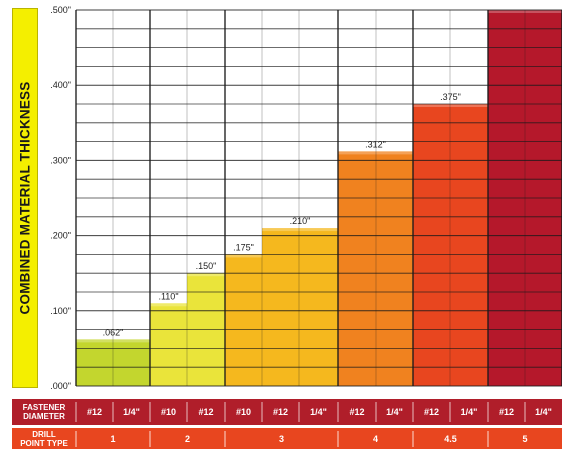 Image resolution: width=562 pixels, height=449 pixels. What do you see at coordinates (243, 247) in the screenshot?
I see `bar-value-label: .175"` at bounding box center [243, 247].